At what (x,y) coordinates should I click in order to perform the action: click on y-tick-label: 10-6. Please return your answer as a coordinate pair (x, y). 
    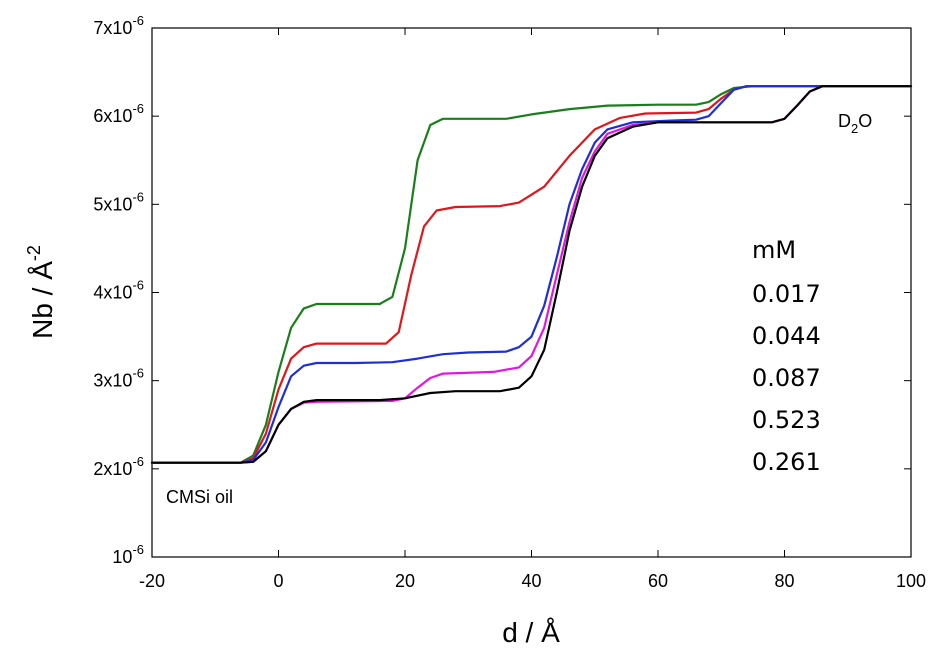
    Looking at the image, I should click on (128, 554).